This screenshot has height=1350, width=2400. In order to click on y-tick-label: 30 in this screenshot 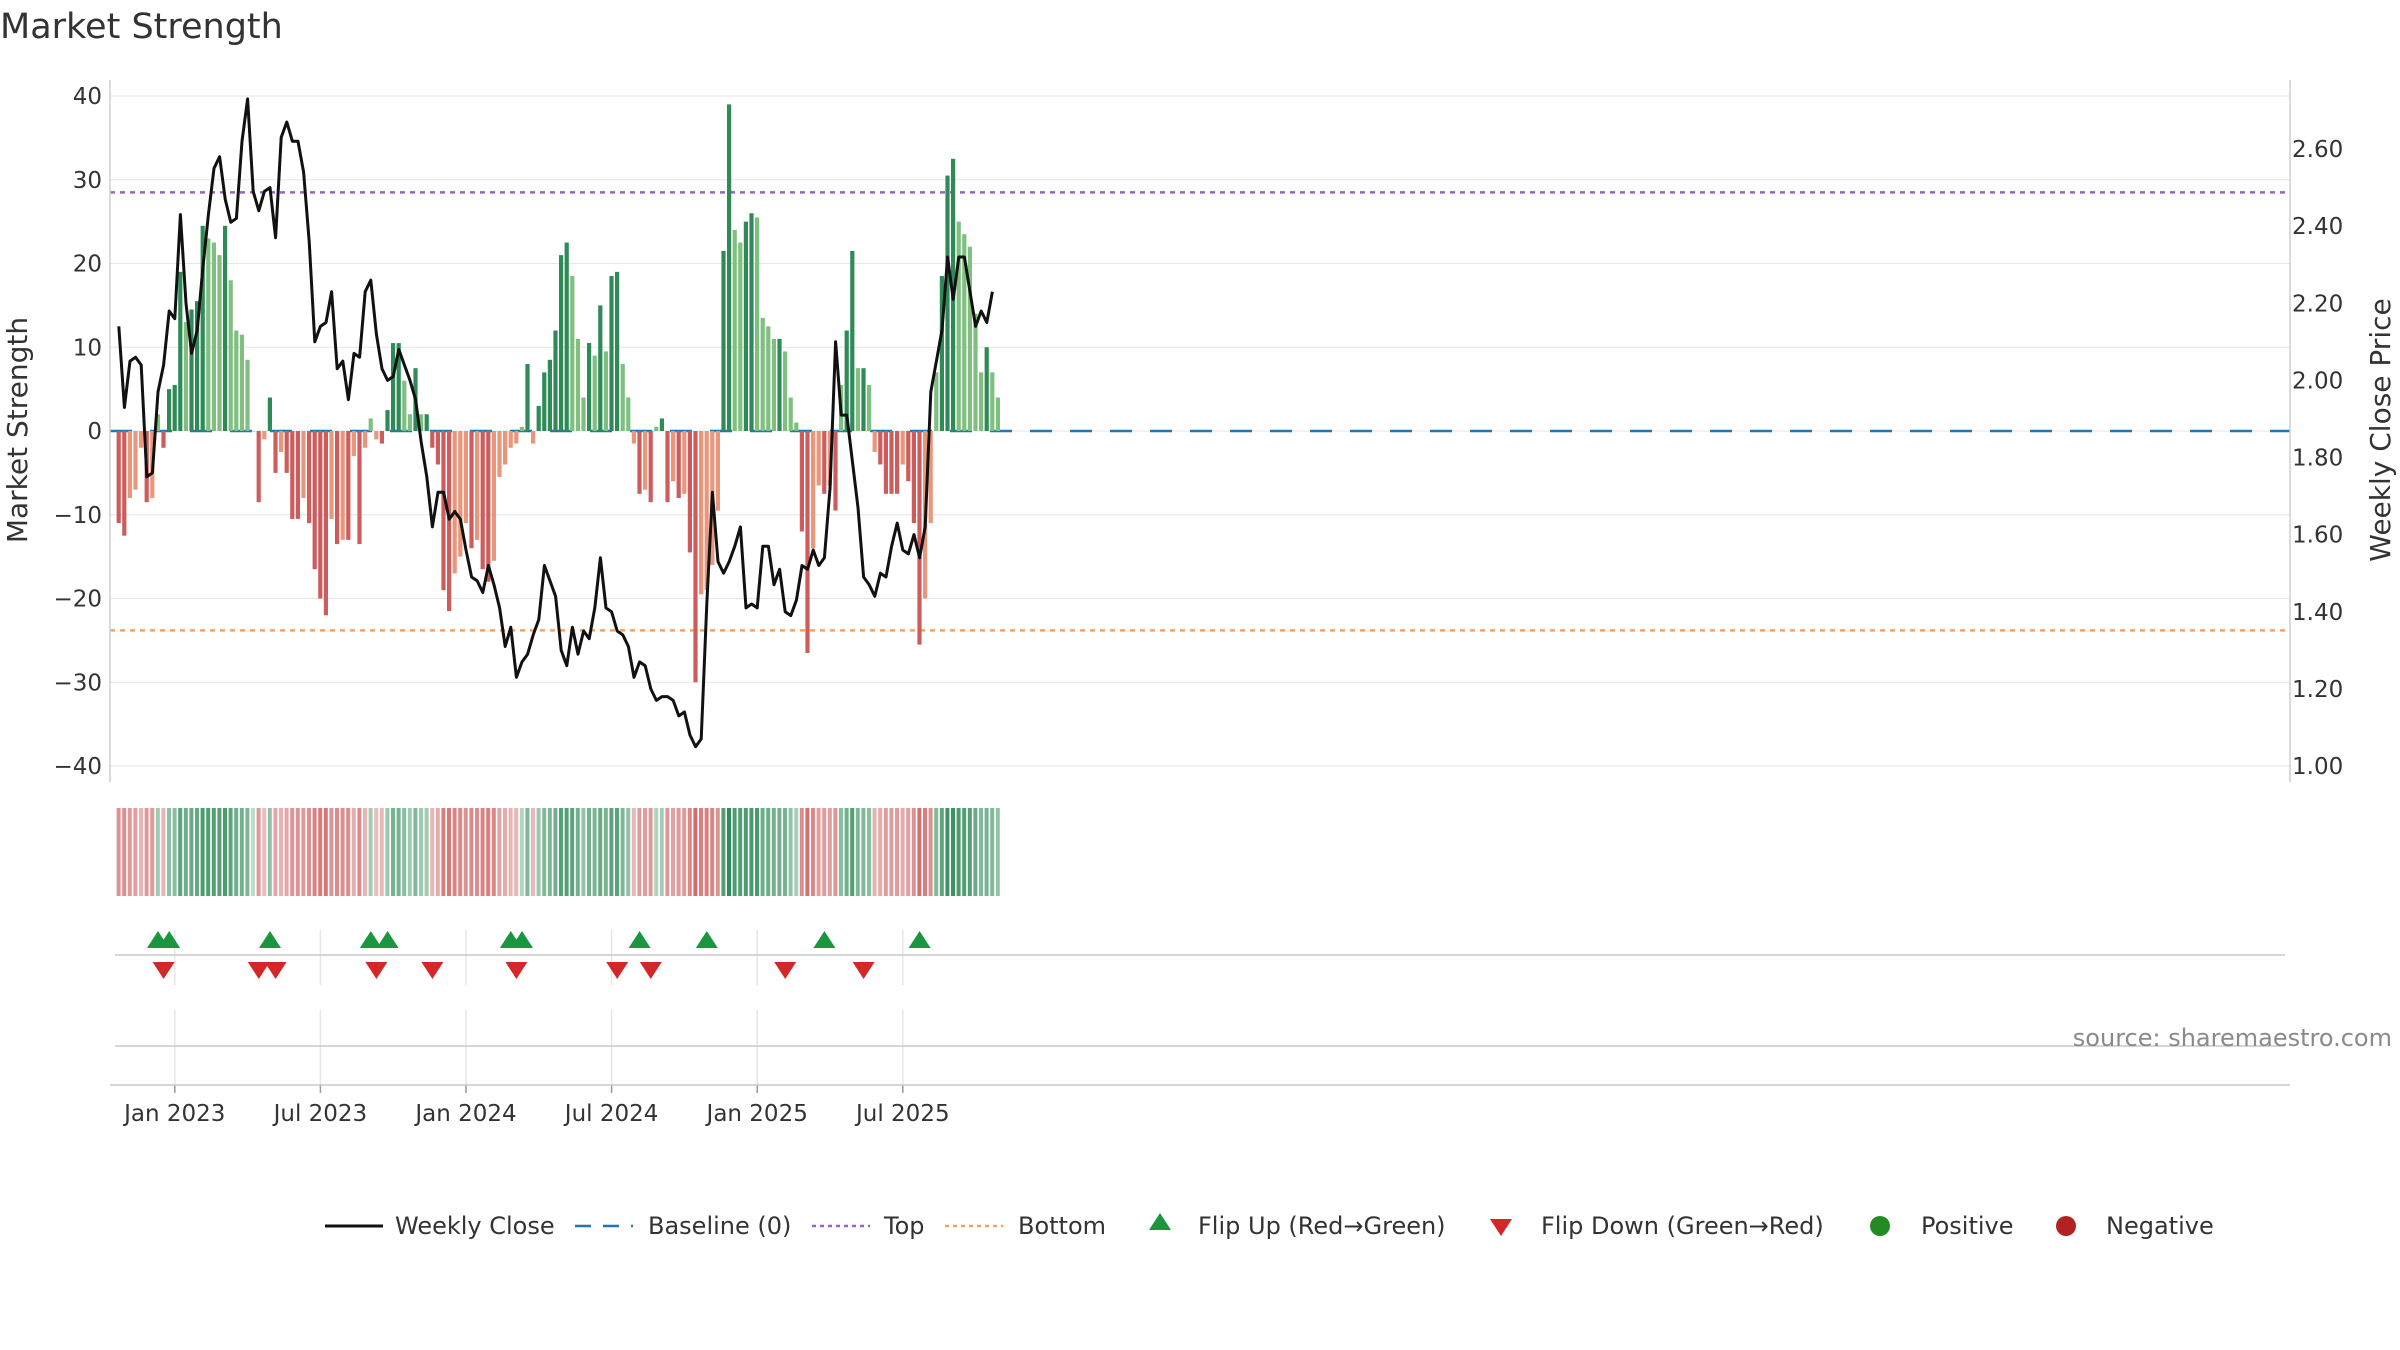, I will do `click(87, 181)`.